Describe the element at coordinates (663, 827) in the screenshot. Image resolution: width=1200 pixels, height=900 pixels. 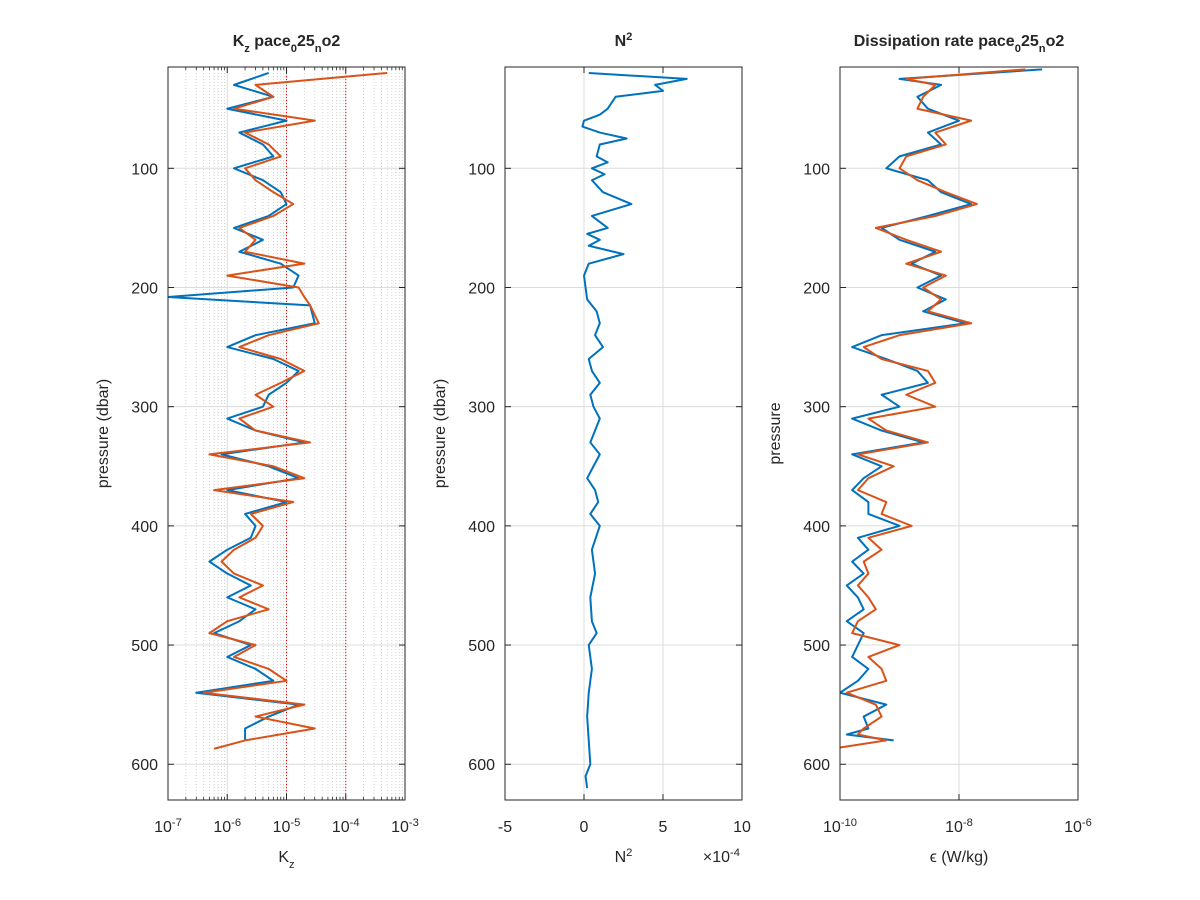
I see `x-tick-label: 5` at that location.